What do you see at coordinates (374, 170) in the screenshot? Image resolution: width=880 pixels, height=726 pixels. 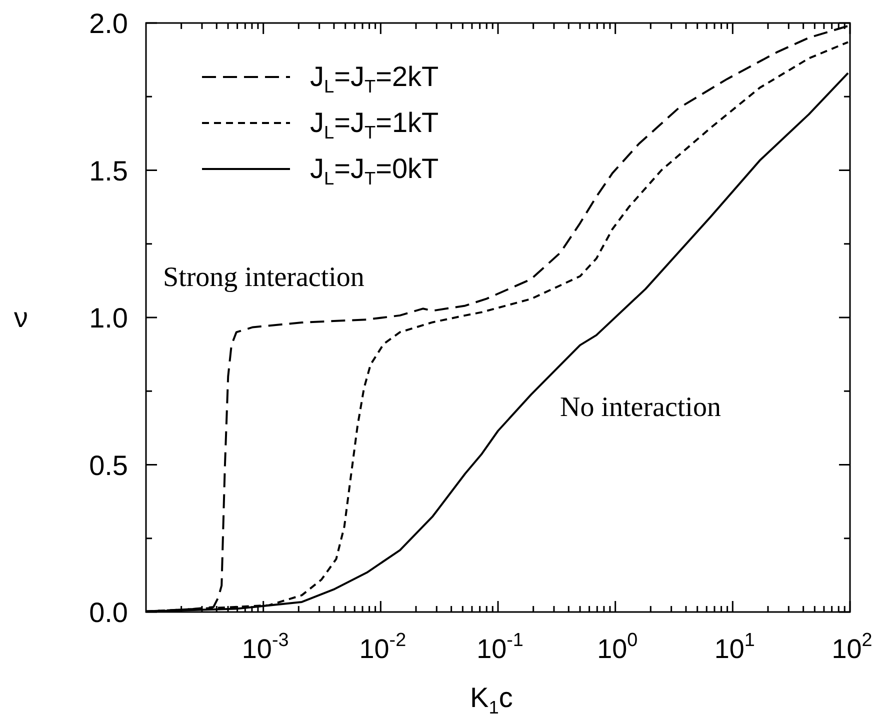 I see `legend-label: J$_{L}$=J$_{T}$=0kT` at bounding box center [374, 170].